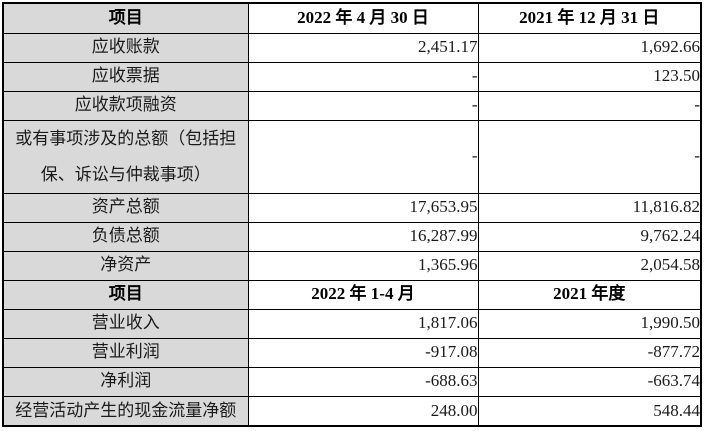 The image size is (707, 431). Describe the element at coordinates (589, 265) in the screenshot. I see `row-value: 2,054.58` at that location.